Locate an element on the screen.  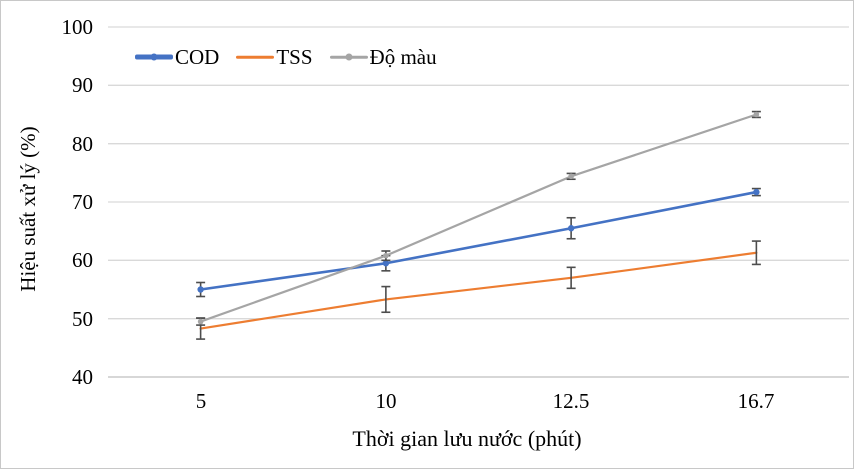
y-tick-label: 40 is located at coordinates (82, 377).